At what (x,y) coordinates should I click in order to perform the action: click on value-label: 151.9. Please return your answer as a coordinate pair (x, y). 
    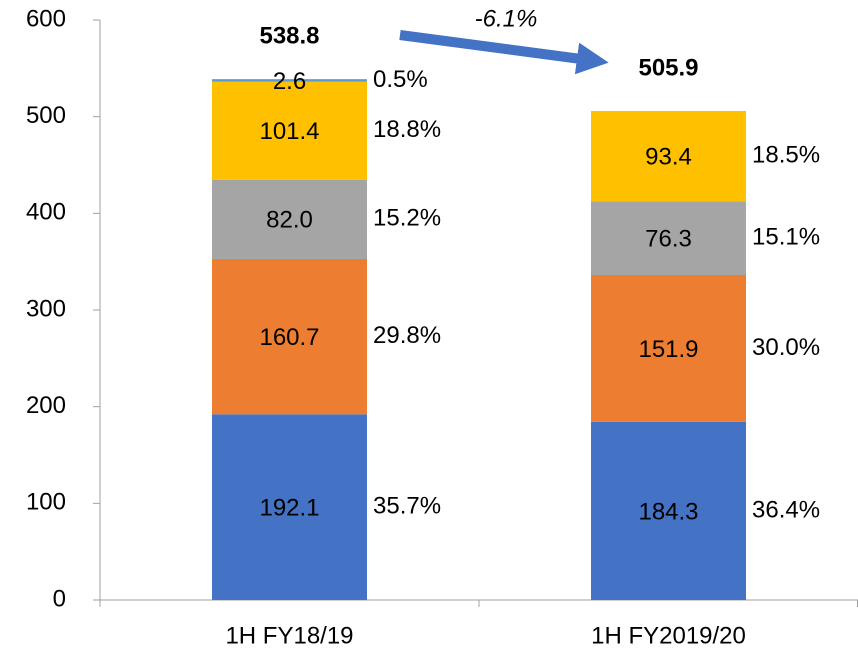
    Looking at the image, I should click on (668, 349).